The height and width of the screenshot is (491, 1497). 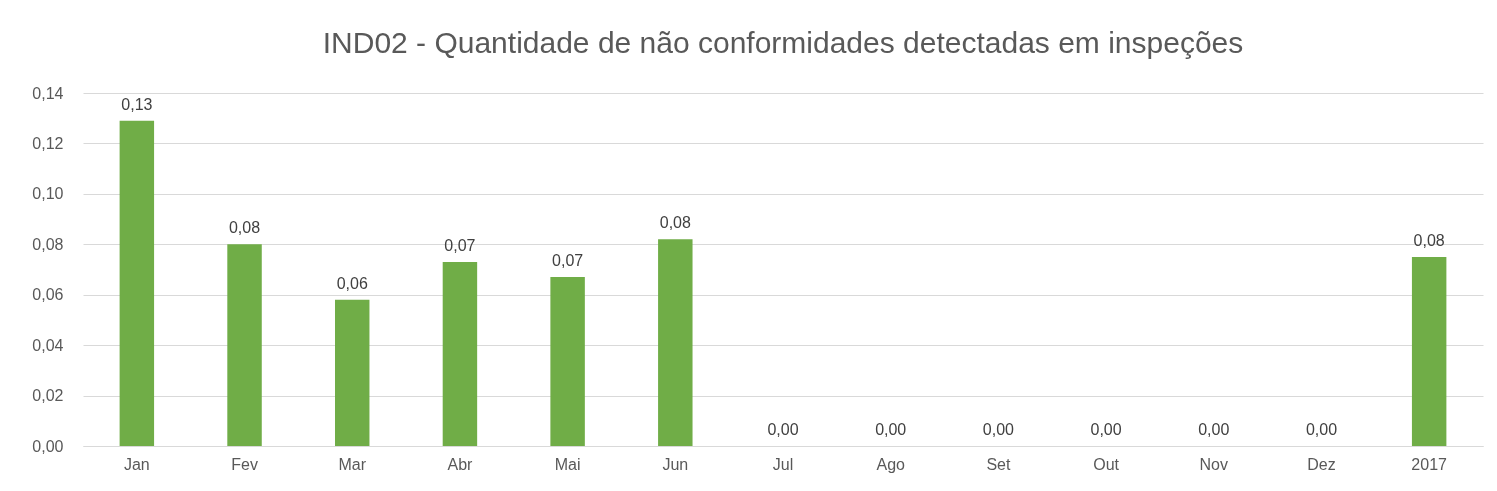 I want to click on x-tick-label: Abr, so click(x=460, y=464).